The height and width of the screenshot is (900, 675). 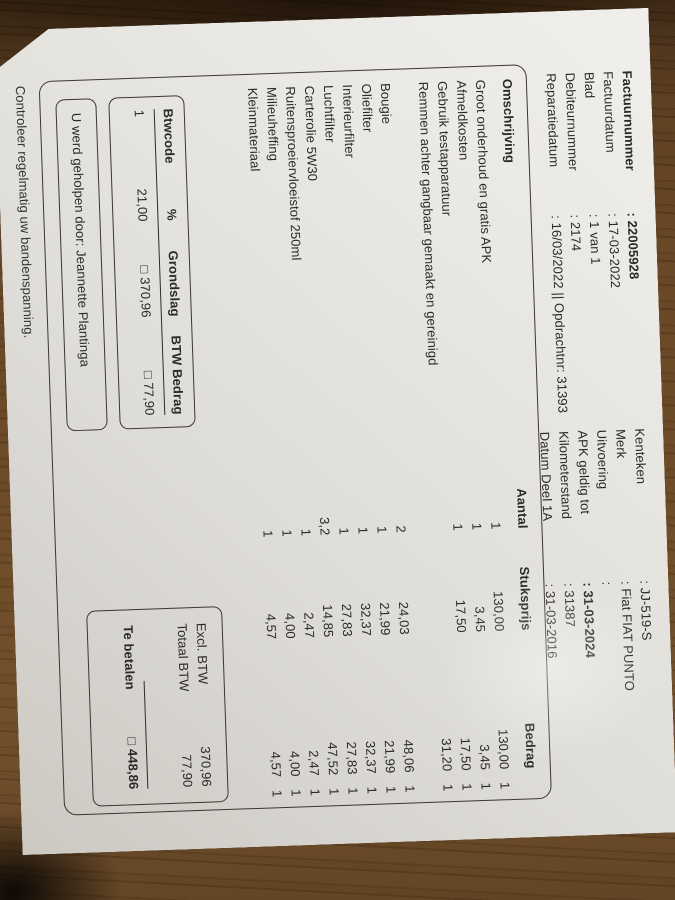 I want to click on totals-due-label: Te betalen, so click(x=129, y=657).